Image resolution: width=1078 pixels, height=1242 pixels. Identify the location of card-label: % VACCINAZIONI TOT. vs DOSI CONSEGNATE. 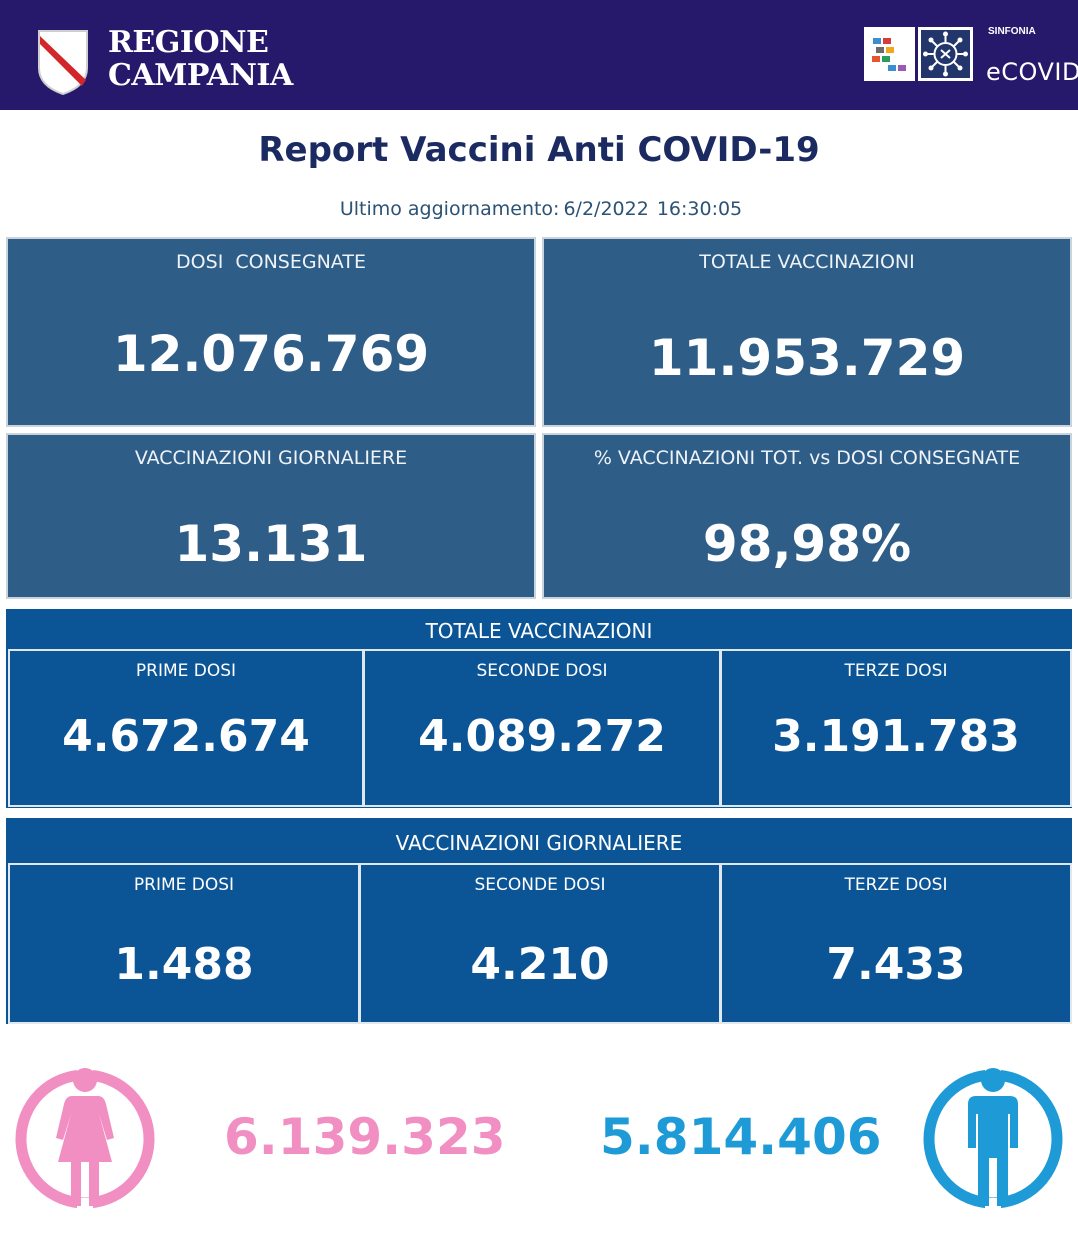
(807, 458).